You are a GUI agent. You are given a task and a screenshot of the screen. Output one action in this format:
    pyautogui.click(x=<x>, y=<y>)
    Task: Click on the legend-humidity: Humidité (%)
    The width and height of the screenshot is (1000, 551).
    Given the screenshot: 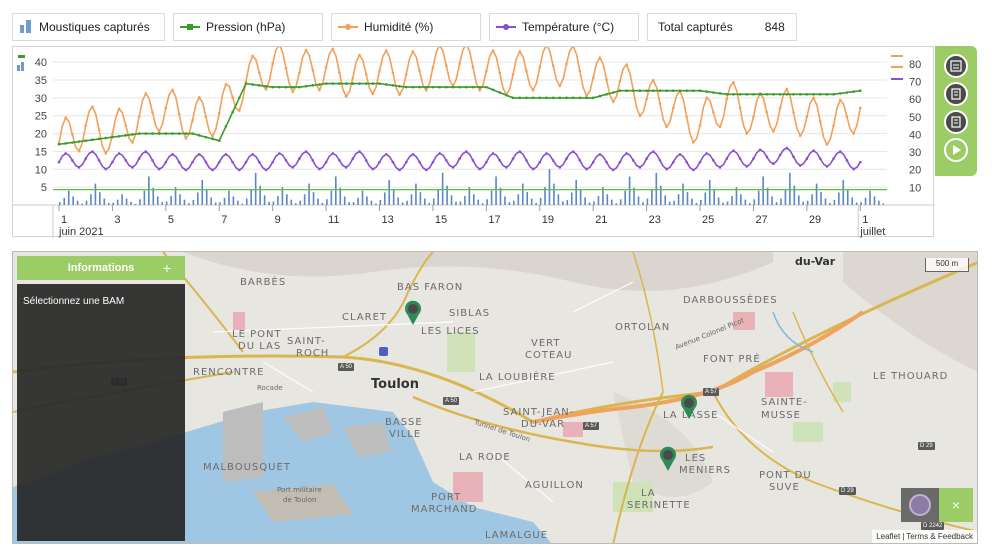 What is the action you would take?
    pyautogui.click(x=406, y=27)
    